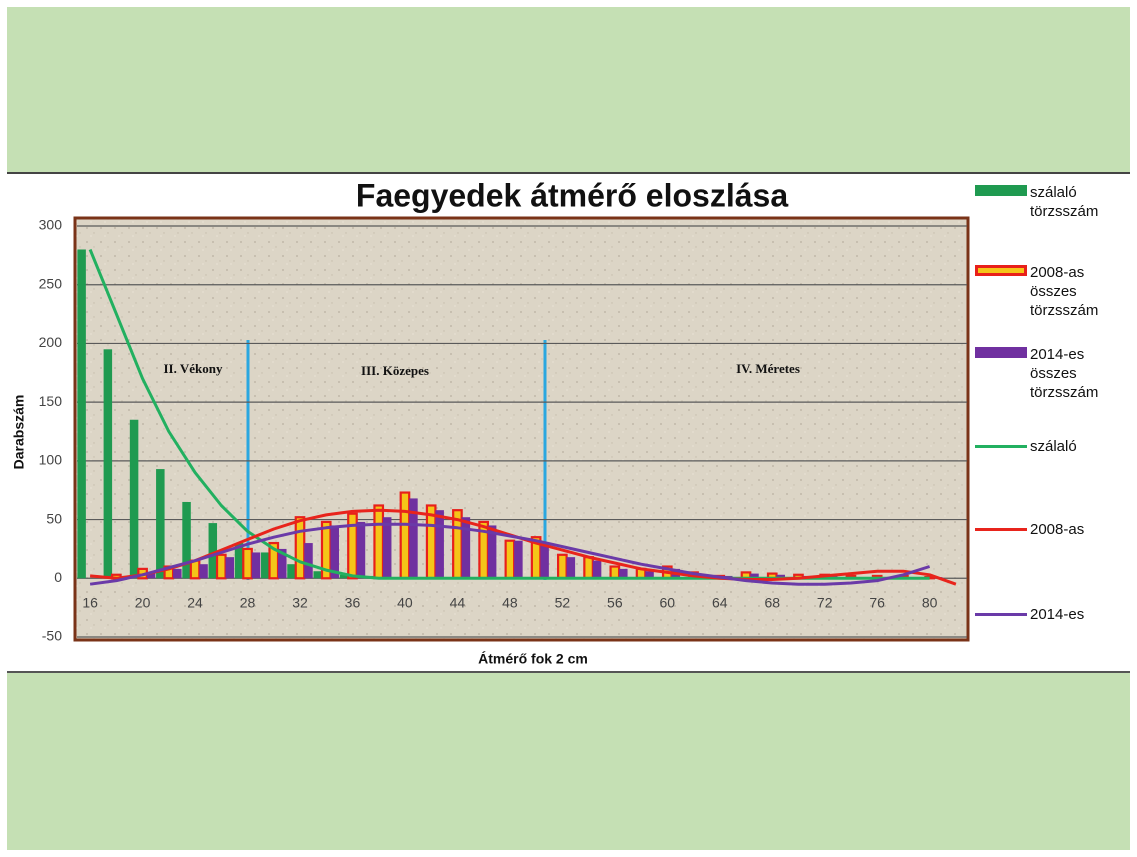 The image size is (1137, 857). Describe the element at coordinates (58, 577) in the screenshot. I see `y-tick-label: 0` at that location.